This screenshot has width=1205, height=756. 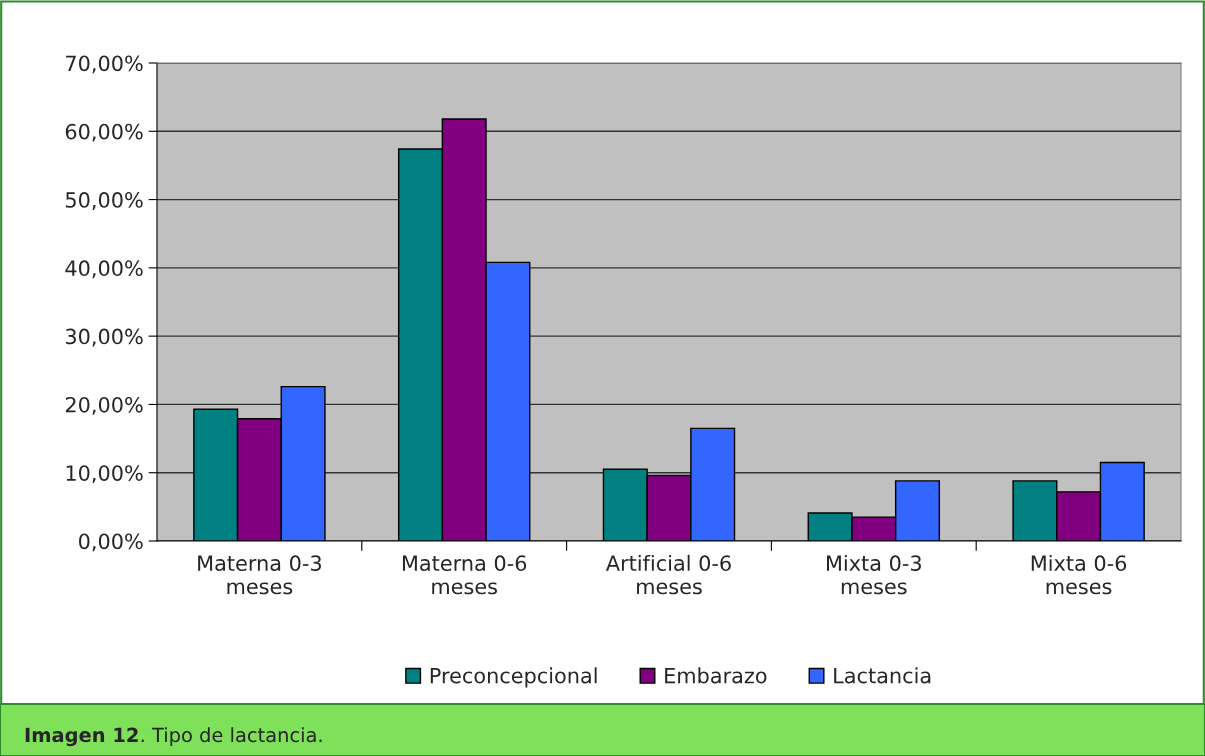 I want to click on x-tick-label: Mixta 0-3 meses, so click(x=874, y=574).